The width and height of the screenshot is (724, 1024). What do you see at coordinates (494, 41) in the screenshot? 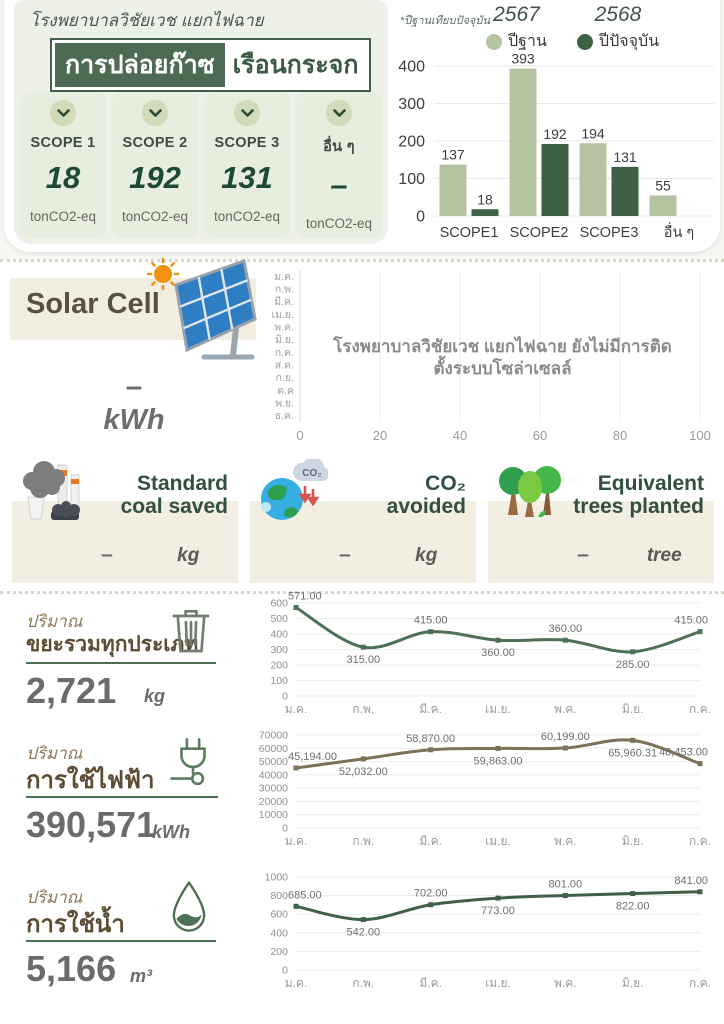
I see `baseline-legend-dot` at bounding box center [494, 41].